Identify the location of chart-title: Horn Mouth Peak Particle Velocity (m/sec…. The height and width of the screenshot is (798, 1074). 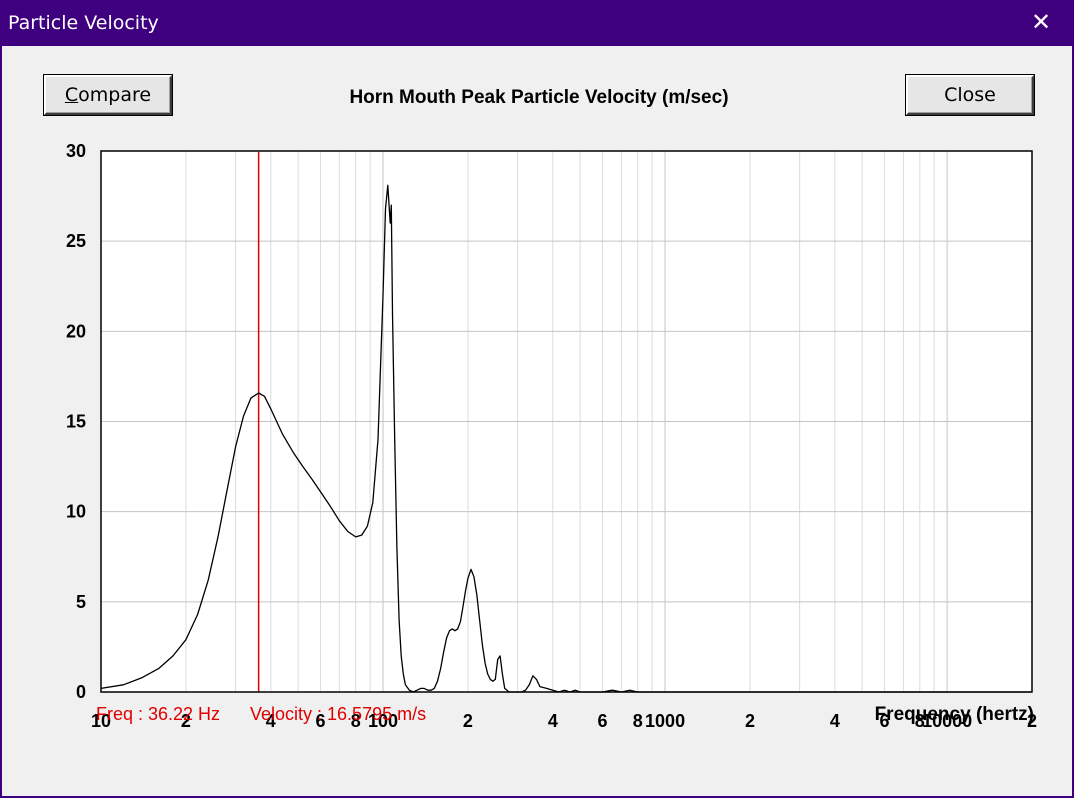
(539, 97).